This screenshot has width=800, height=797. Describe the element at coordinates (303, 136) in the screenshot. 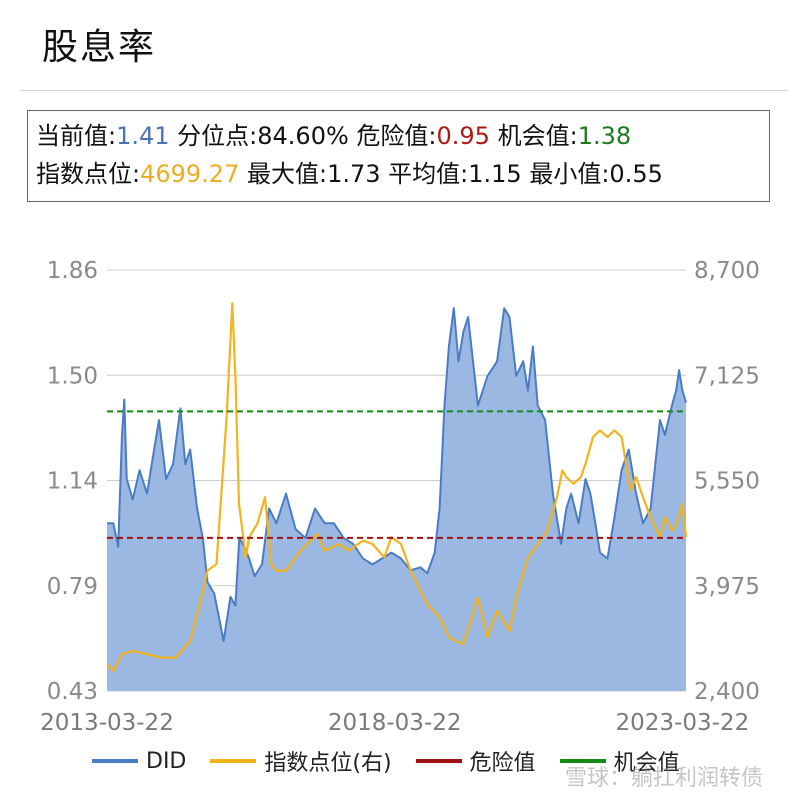

I see `percentile-value: 84.60%` at that location.